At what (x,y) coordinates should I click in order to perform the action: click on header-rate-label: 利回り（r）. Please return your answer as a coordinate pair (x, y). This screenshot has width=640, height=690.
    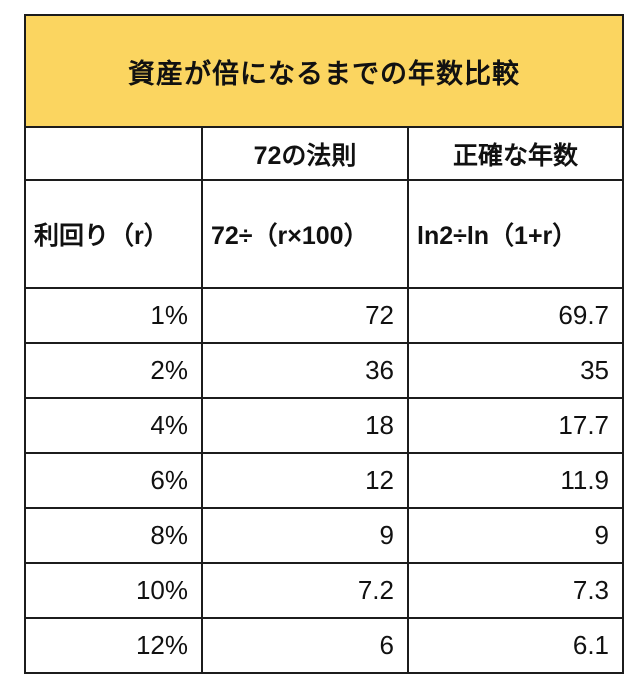
    Looking at the image, I should click on (113, 234).